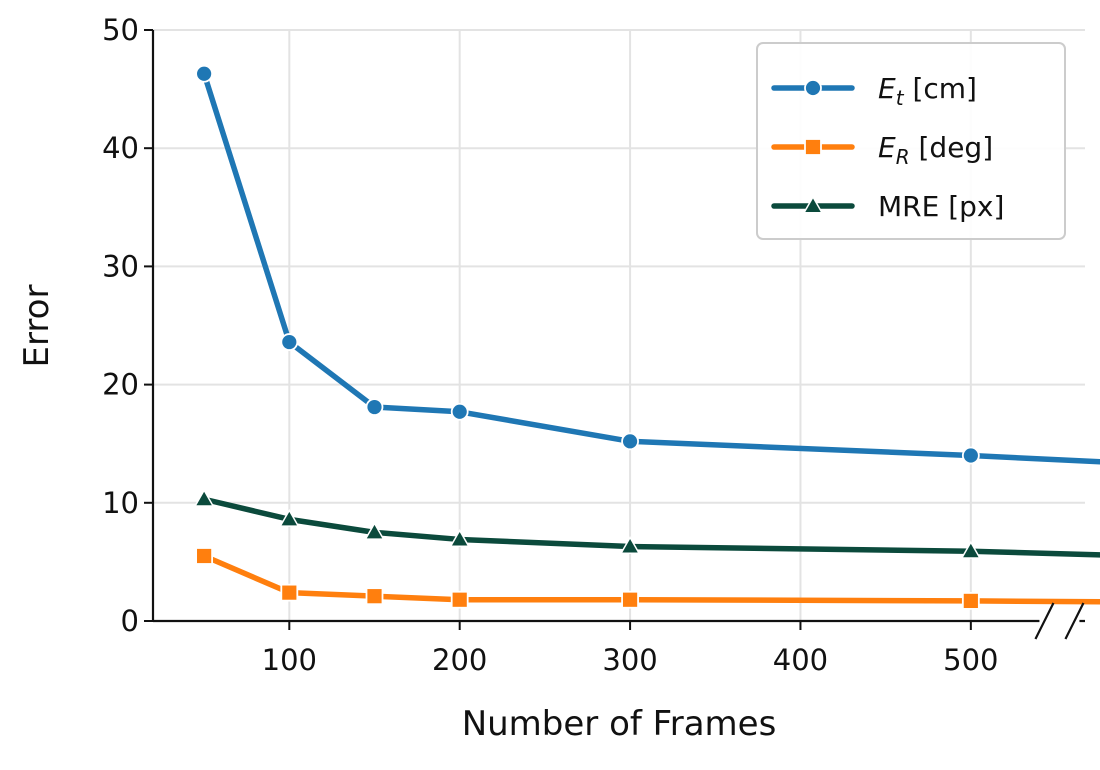 The image size is (1100, 770). What do you see at coordinates (120, 148) in the screenshot?
I see `y-tick-label-40: 40` at bounding box center [120, 148].